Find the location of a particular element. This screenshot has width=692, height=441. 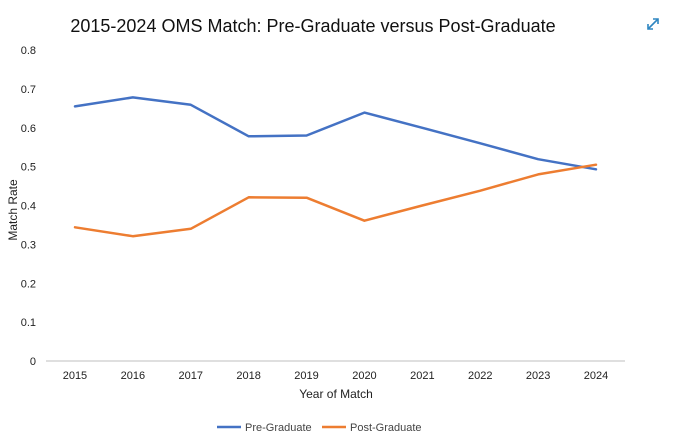

legend-label-post-graduate: Post-Graduate is located at coordinates (386, 428).